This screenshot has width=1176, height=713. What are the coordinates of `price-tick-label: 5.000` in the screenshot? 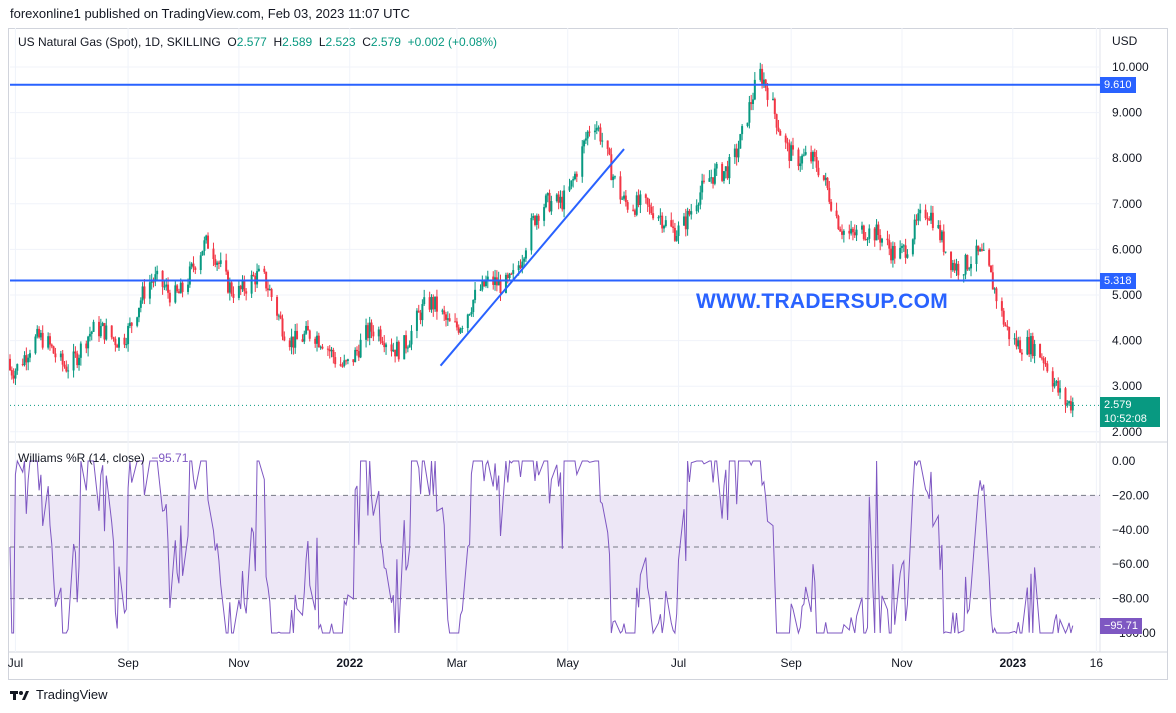 It's located at (1127, 295).